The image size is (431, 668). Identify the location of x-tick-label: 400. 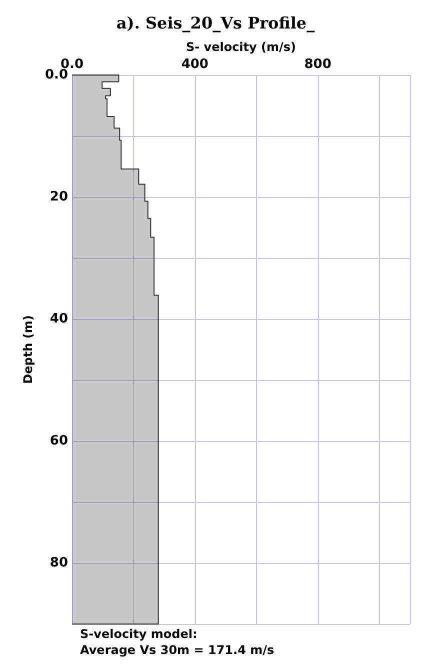
(194, 64).